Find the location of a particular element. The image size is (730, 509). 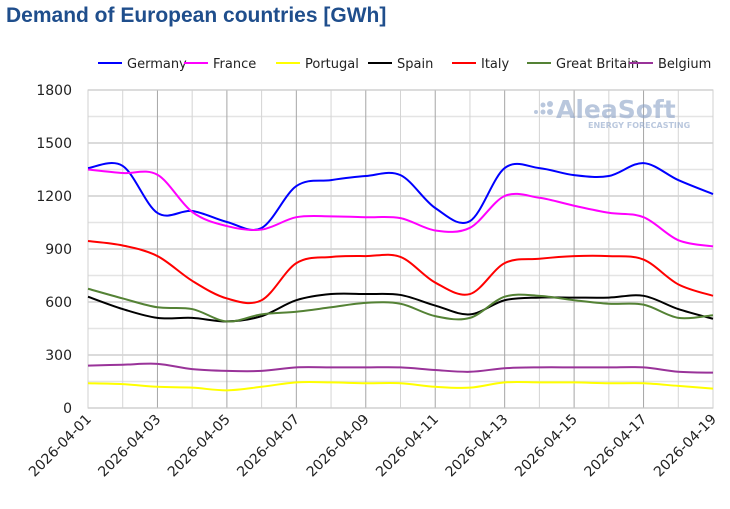

x-tick-label: 2026-04-15 is located at coordinates (546, 446).